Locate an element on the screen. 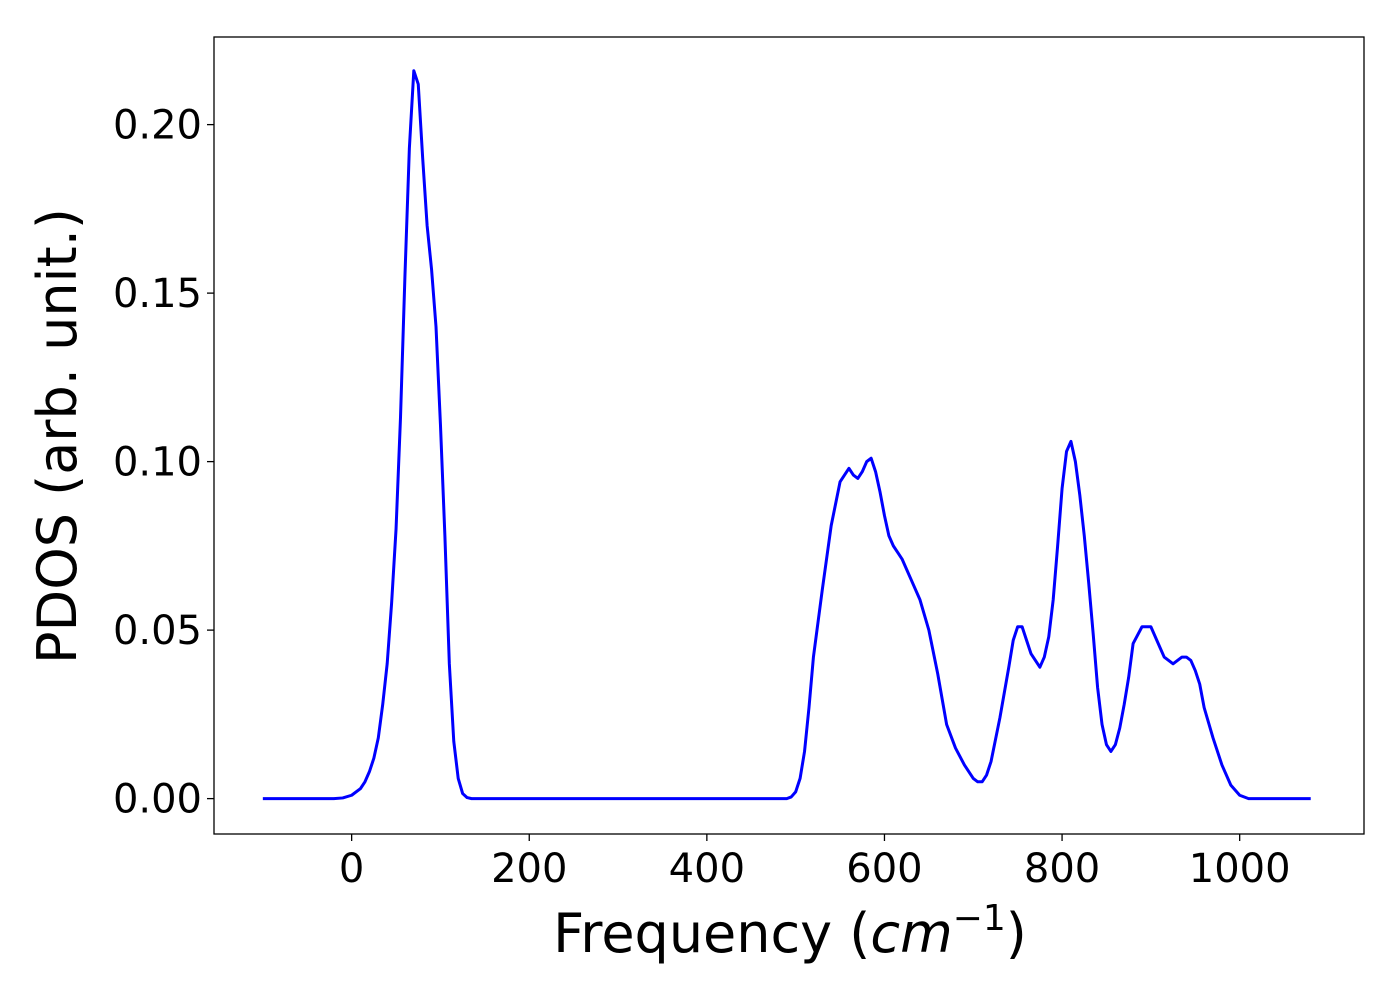 This screenshot has width=1400, height=1000. y-axis-label: PDOS (arb. unit.) is located at coordinates (57, 436).